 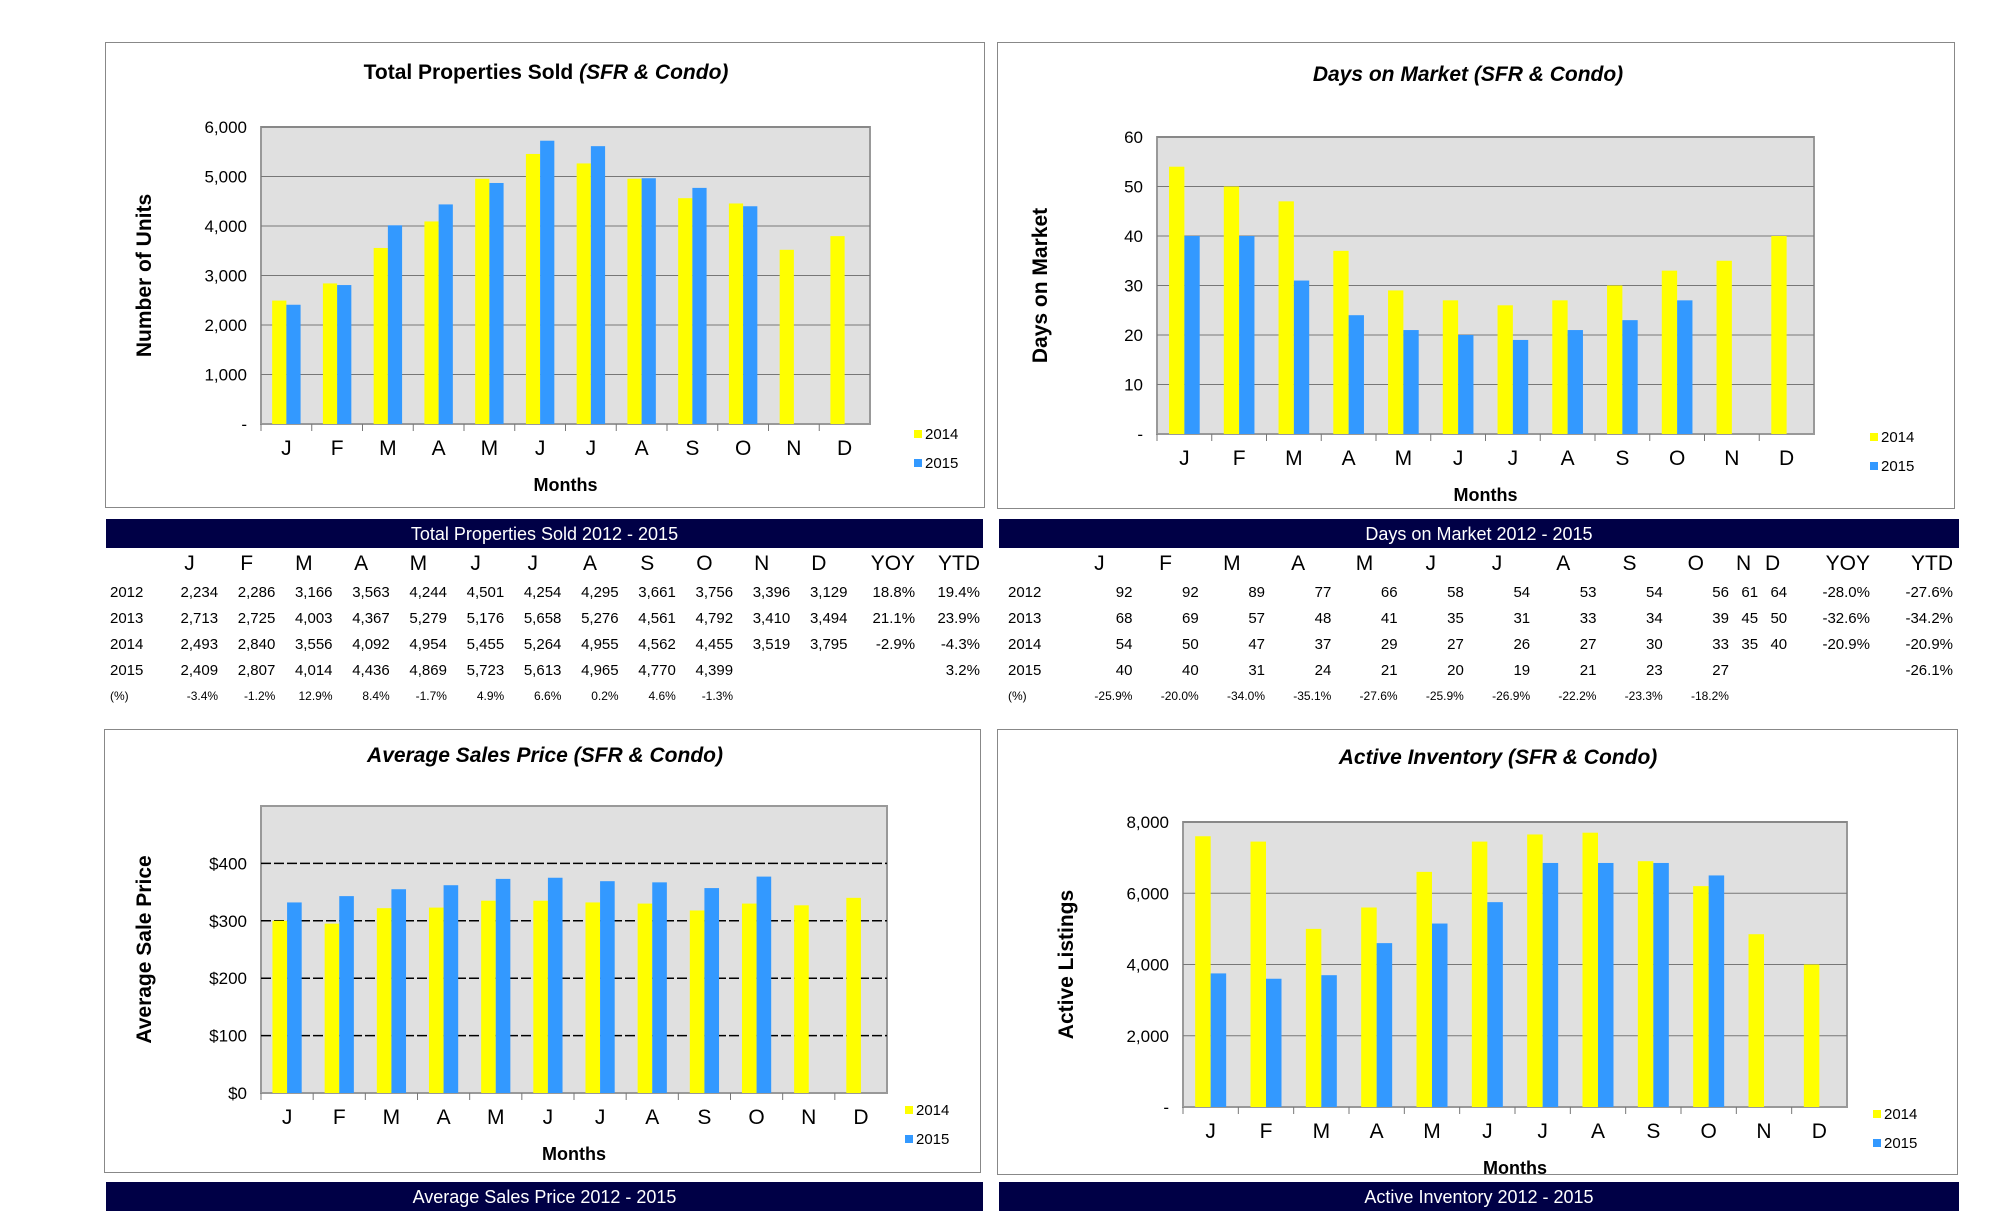 What do you see at coordinates (600, 644) in the screenshot?
I see `table-cell: 4,955` at bounding box center [600, 644].